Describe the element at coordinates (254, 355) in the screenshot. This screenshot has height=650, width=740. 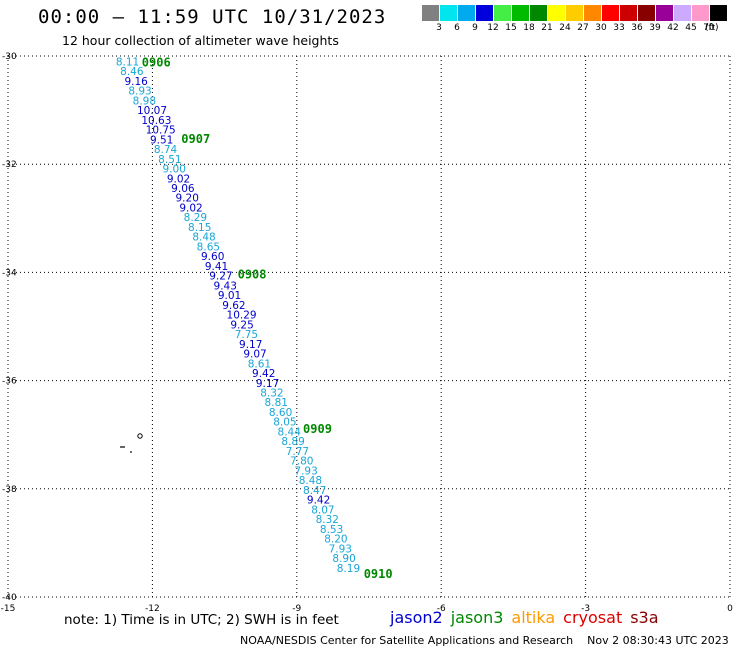
I see `wave-height-label: 9.07` at that location.